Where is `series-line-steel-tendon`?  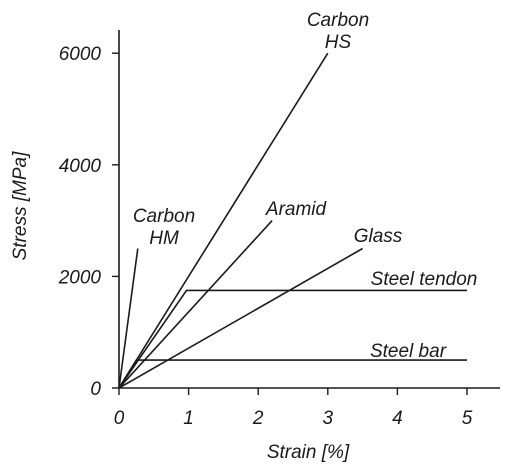
series-line-steel-tendon is located at coordinates (292, 339).